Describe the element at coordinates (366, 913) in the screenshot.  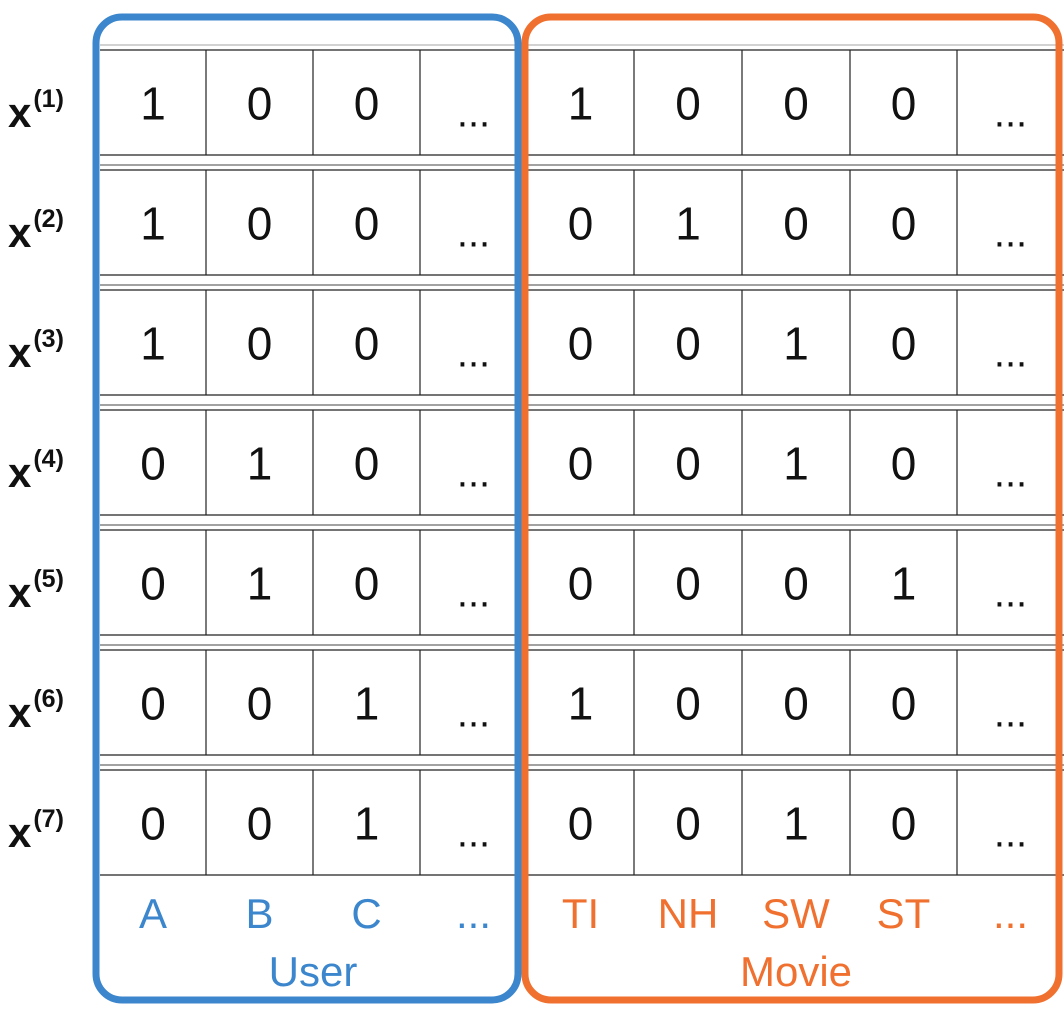
I see `user-column-label: C` at that location.